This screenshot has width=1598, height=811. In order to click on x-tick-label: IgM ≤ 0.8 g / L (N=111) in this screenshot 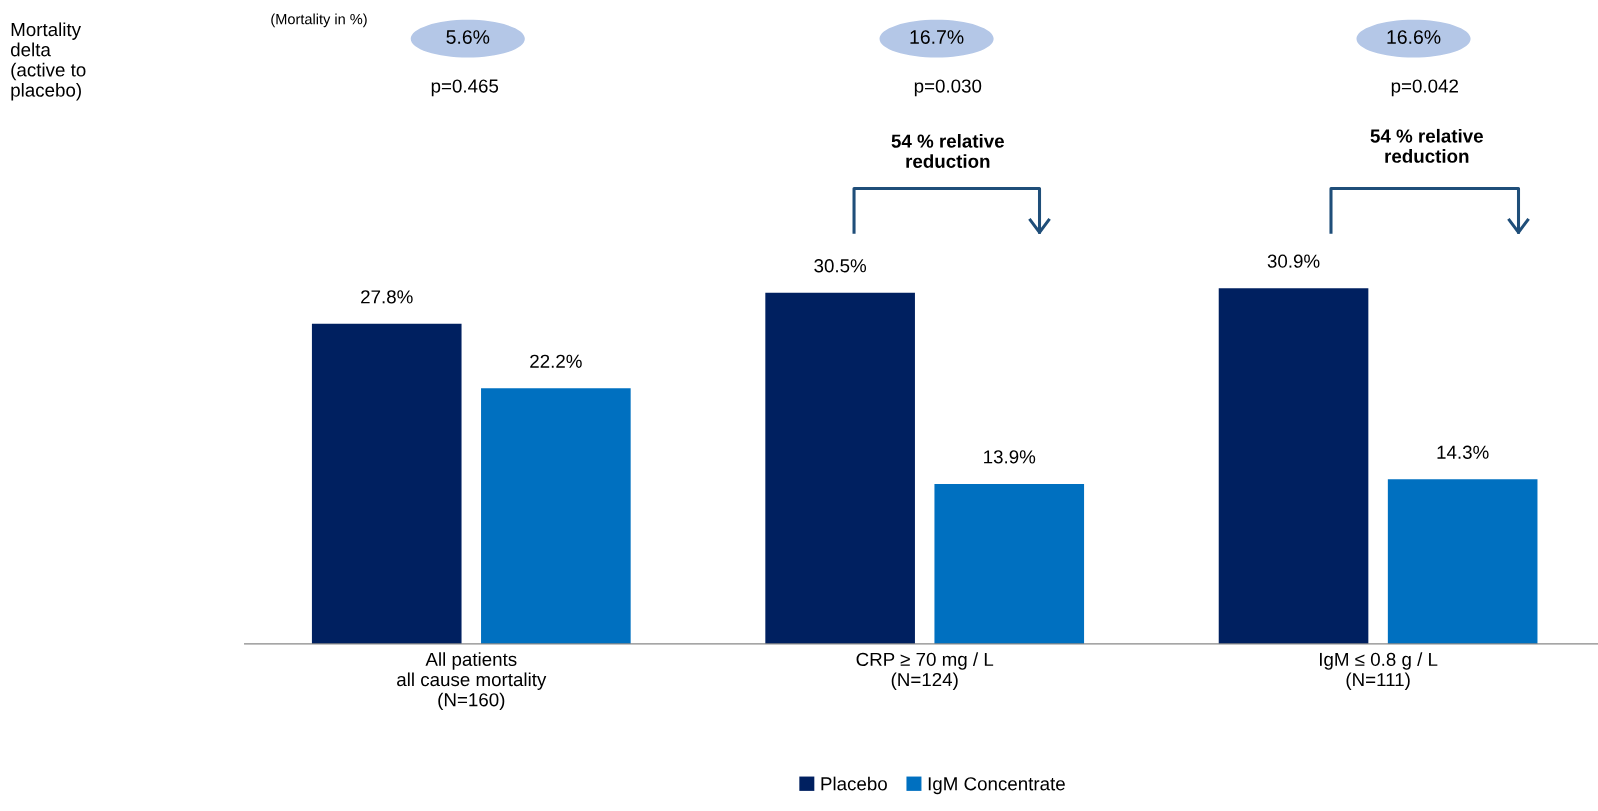, I will do `click(1378, 671)`.